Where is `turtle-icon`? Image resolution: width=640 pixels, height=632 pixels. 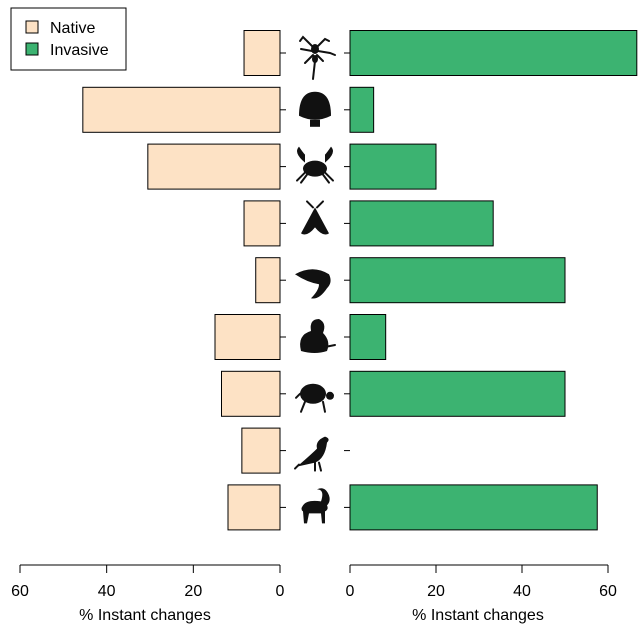
turtle-icon is located at coordinates (315, 397).